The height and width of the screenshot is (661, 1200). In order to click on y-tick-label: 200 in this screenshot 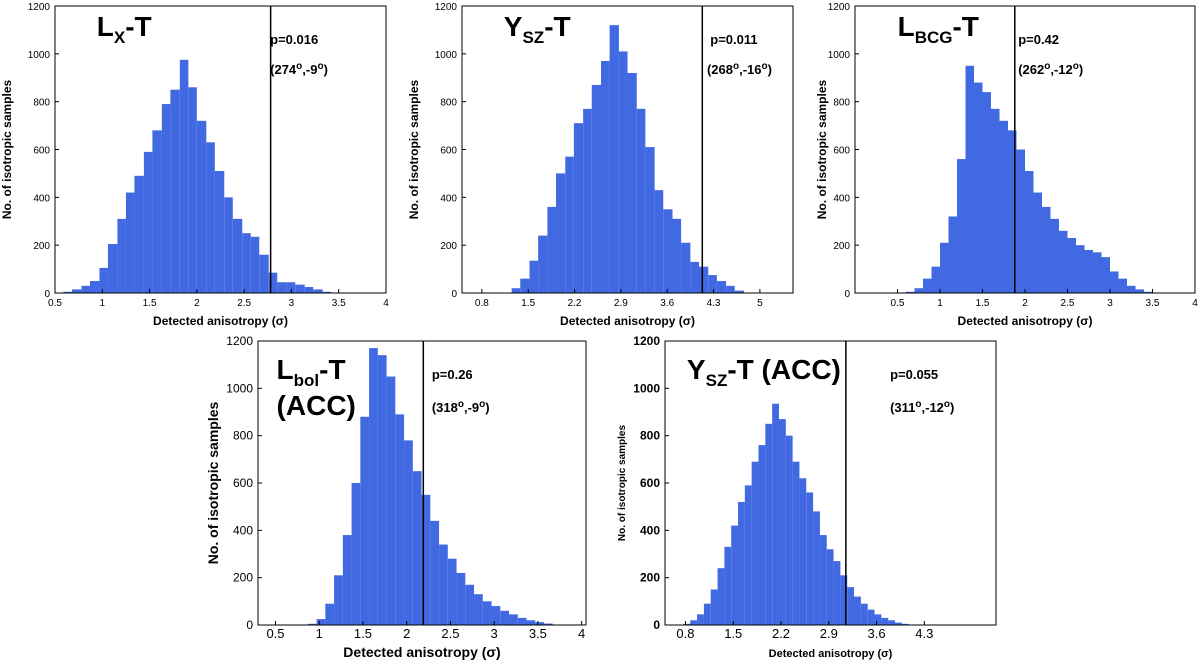, I will do `click(841, 246)`.